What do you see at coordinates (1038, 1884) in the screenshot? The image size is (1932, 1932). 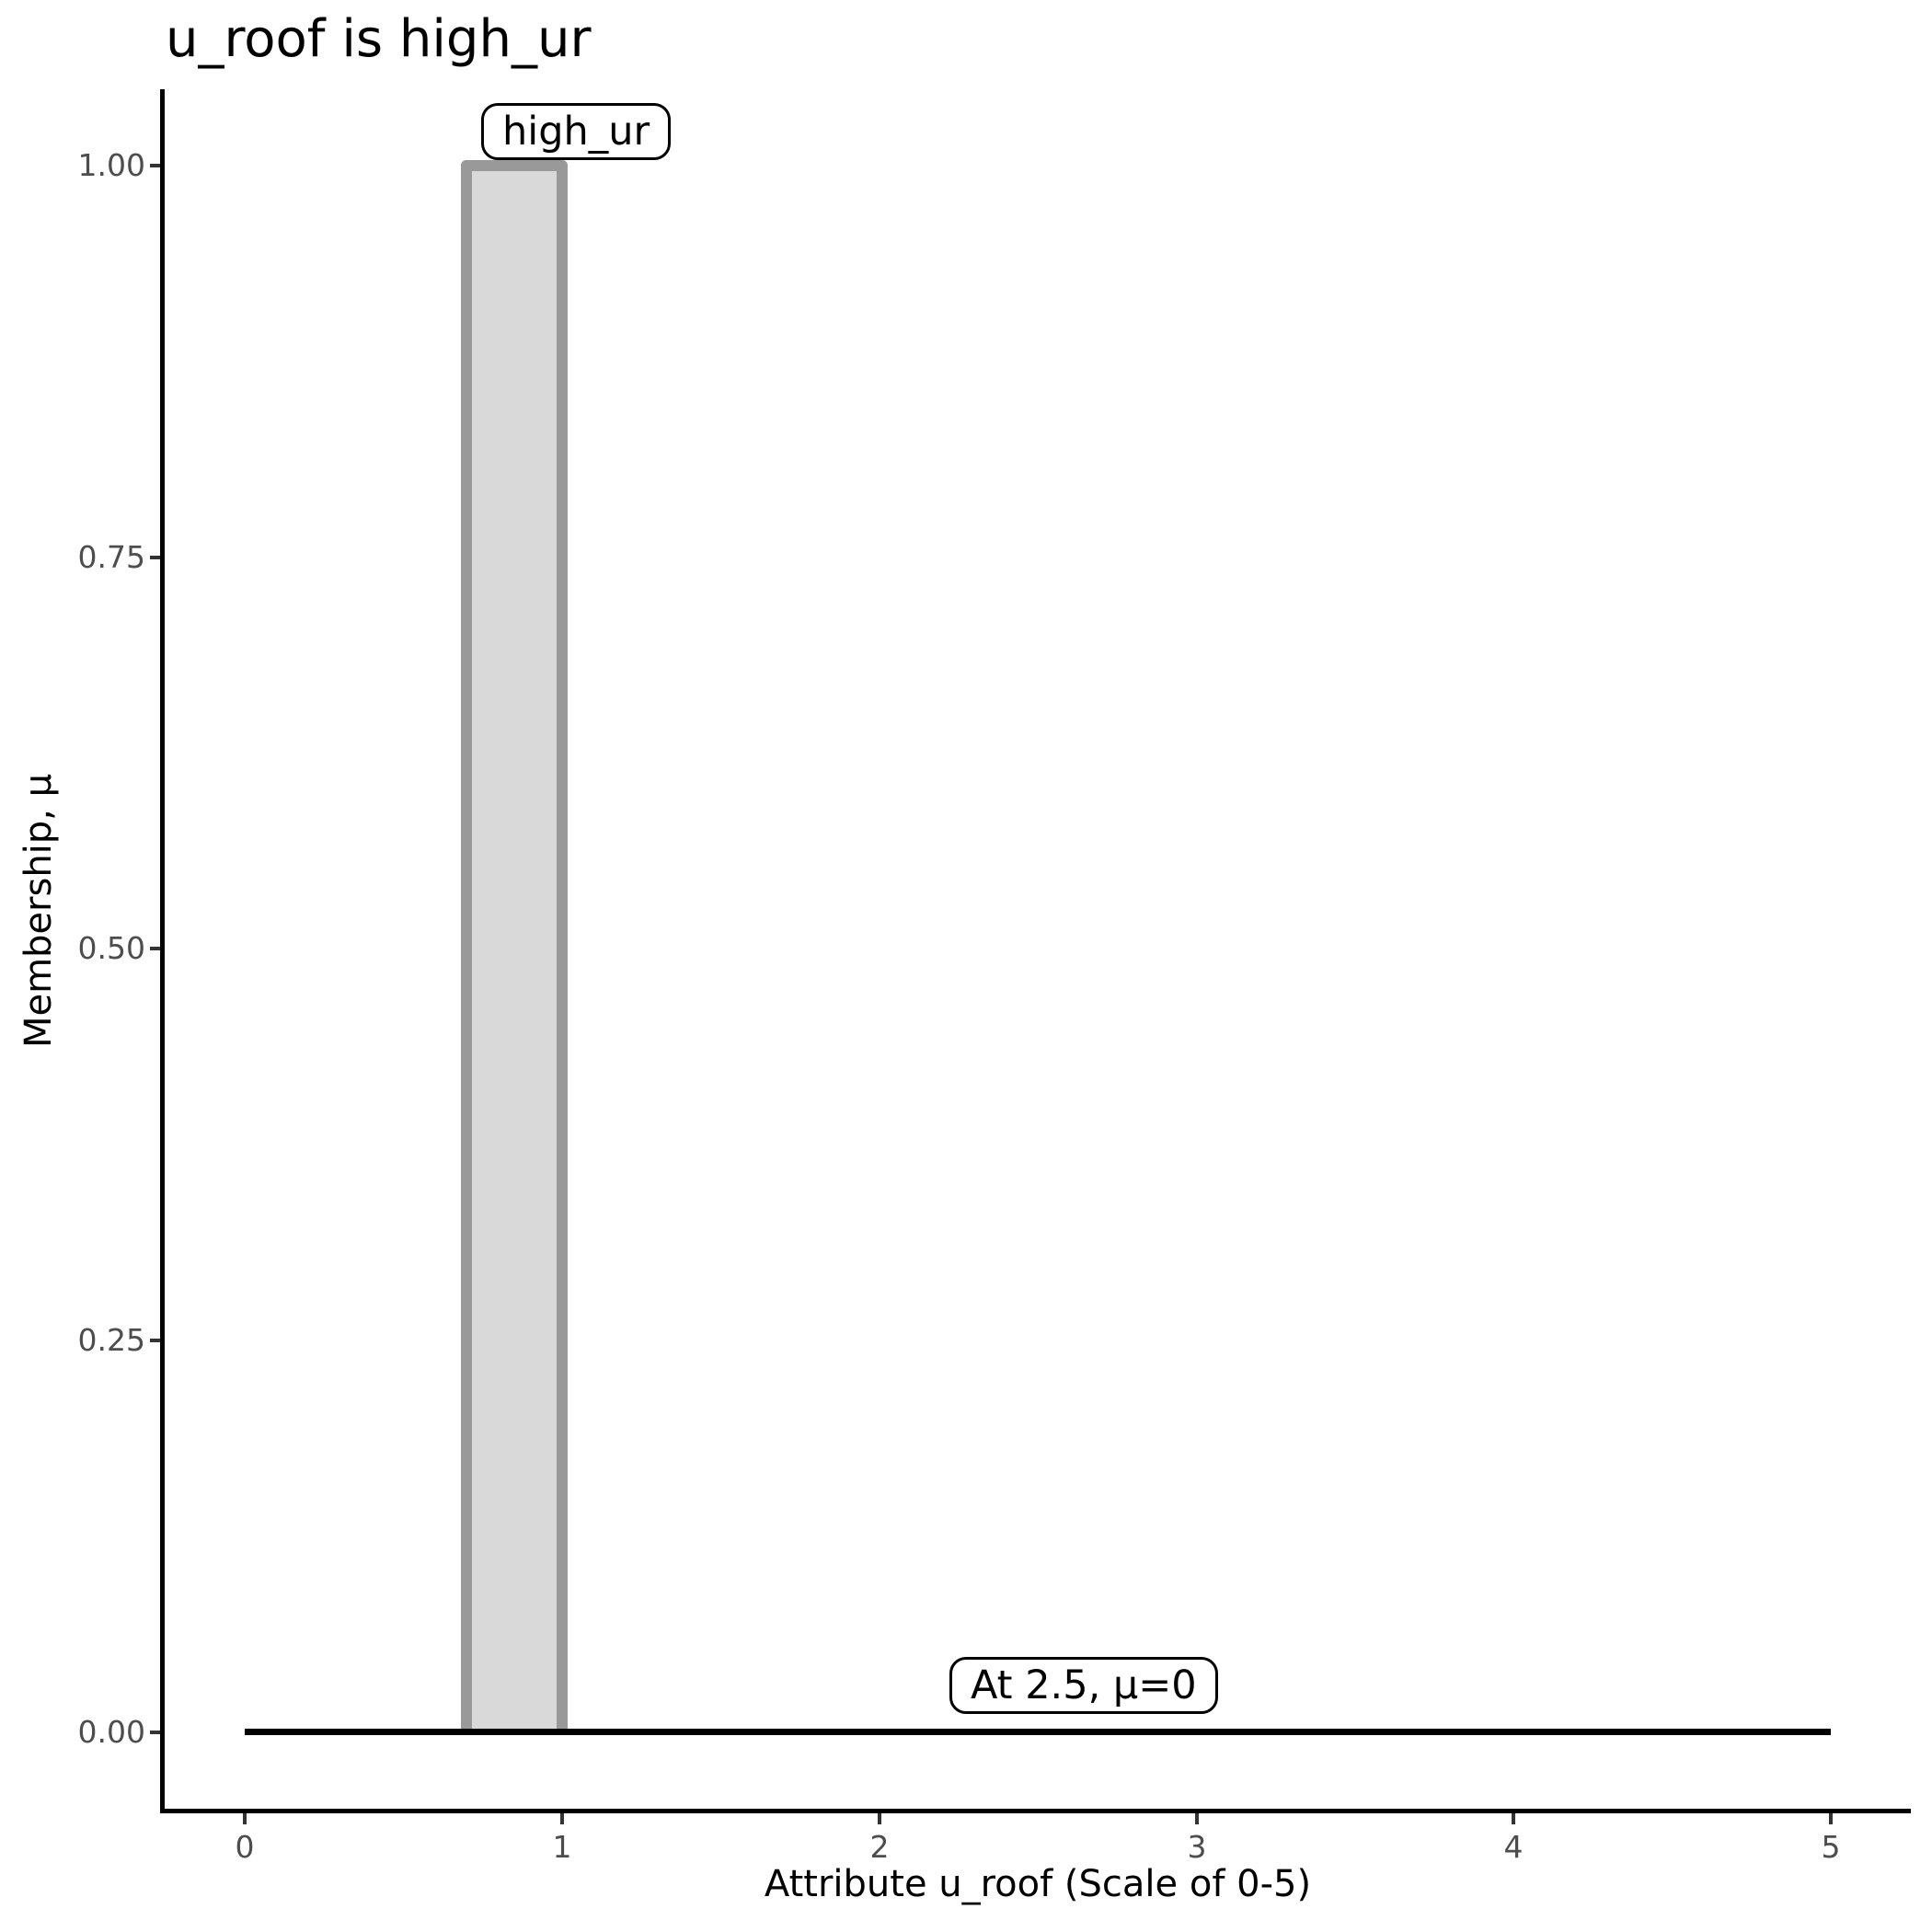 I see `x-axis-title: Attribute u_roof (Scale of 0-5)` at bounding box center [1038, 1884].